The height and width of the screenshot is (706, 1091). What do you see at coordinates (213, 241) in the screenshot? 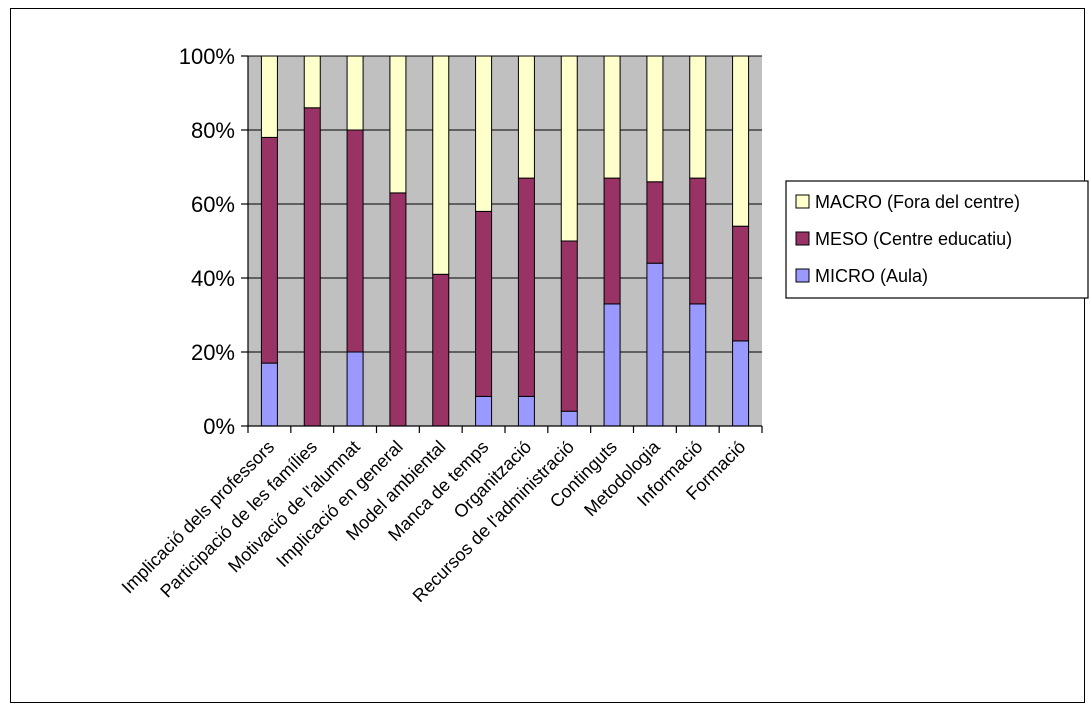
I see `y-axis-ticks: 0% 20% 40% 60% 80% 100%` at bounding box center [213, 241].